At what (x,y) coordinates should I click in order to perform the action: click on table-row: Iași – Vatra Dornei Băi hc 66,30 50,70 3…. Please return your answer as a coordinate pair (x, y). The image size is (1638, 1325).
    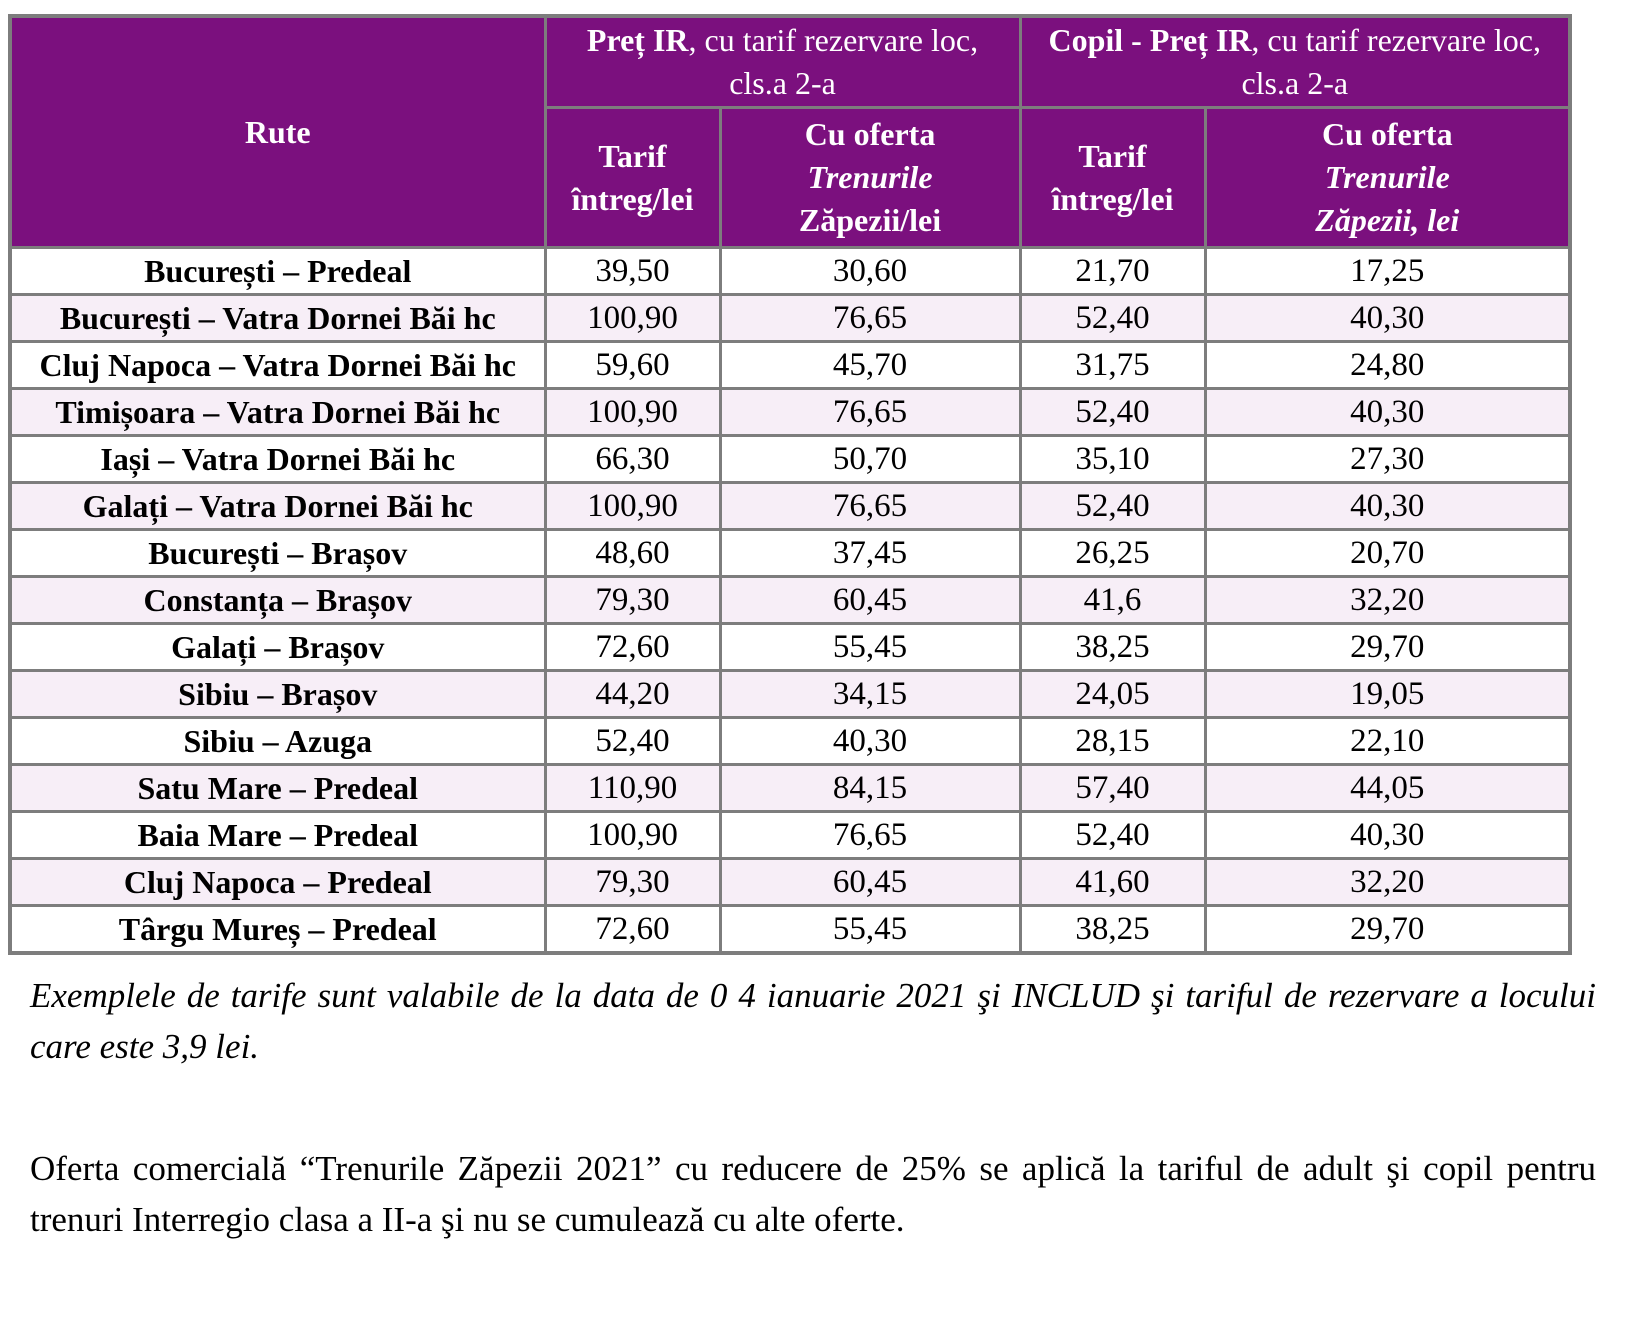
    Looking at the image, I should click on (790, 459).